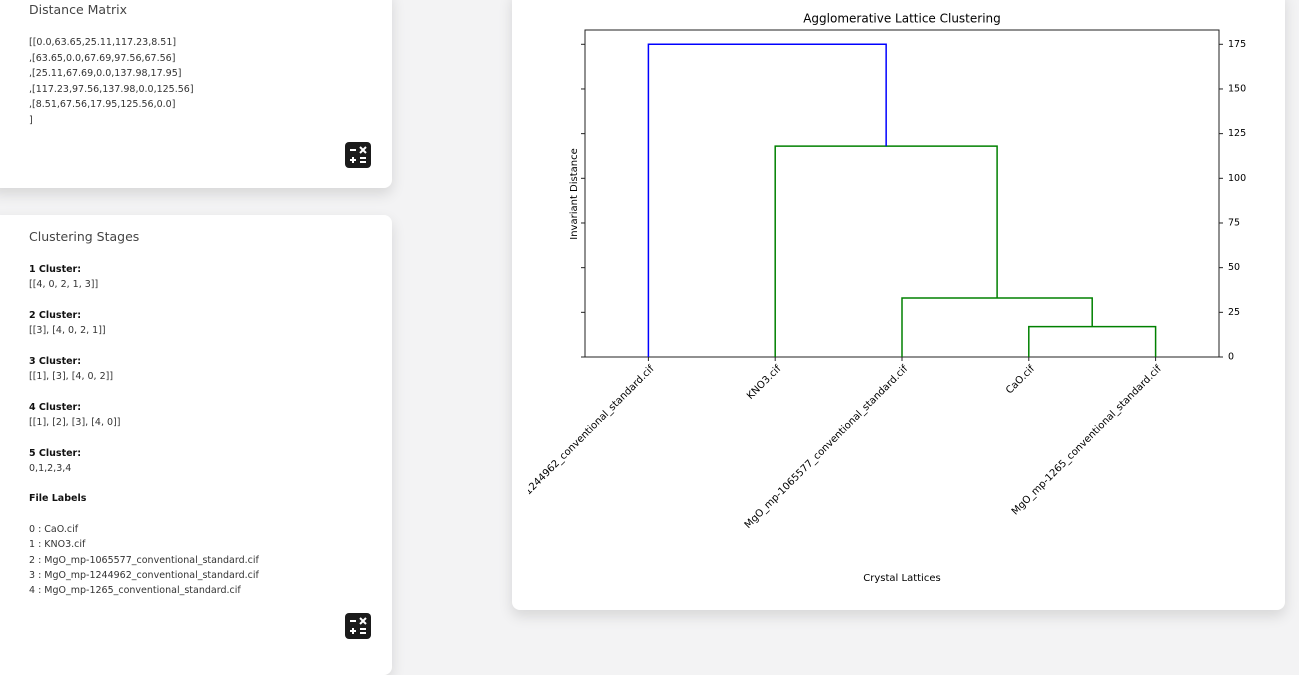  I want to click on stage-value: [[1], [2], [3], [4, 0]], so click(75, 422).